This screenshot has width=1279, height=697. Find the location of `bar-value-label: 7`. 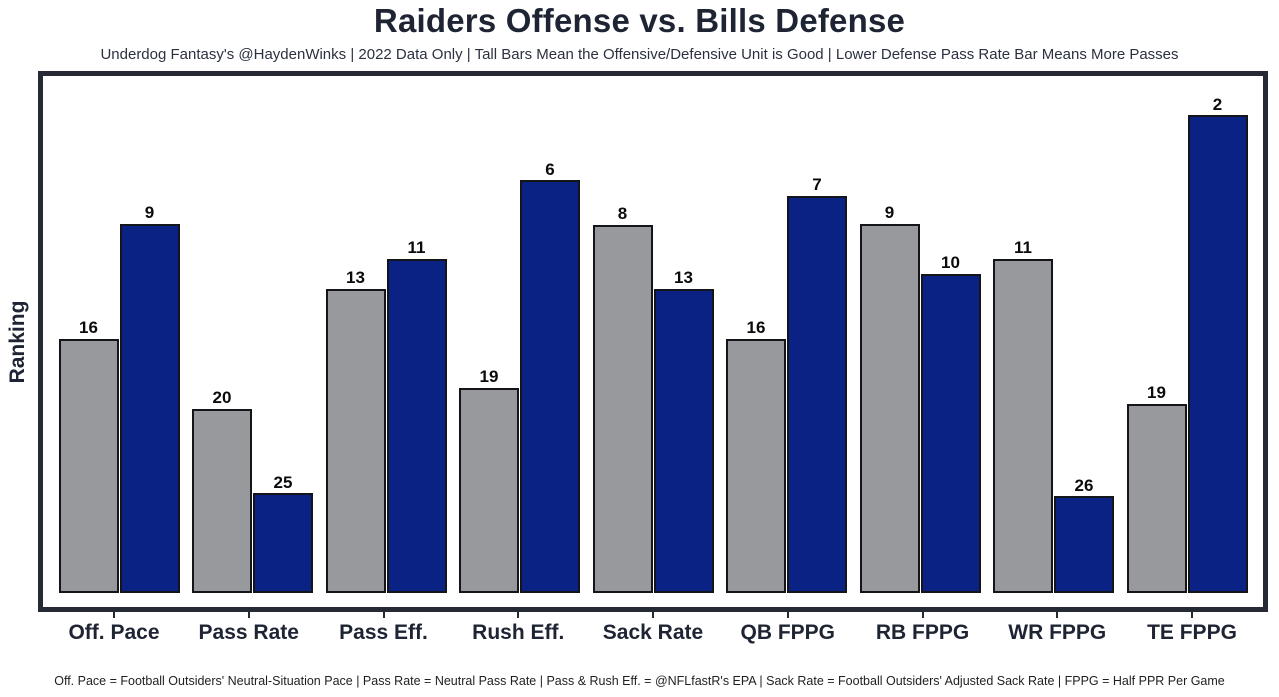

bar-value-label: 7 is located at coordinates (817, 185).